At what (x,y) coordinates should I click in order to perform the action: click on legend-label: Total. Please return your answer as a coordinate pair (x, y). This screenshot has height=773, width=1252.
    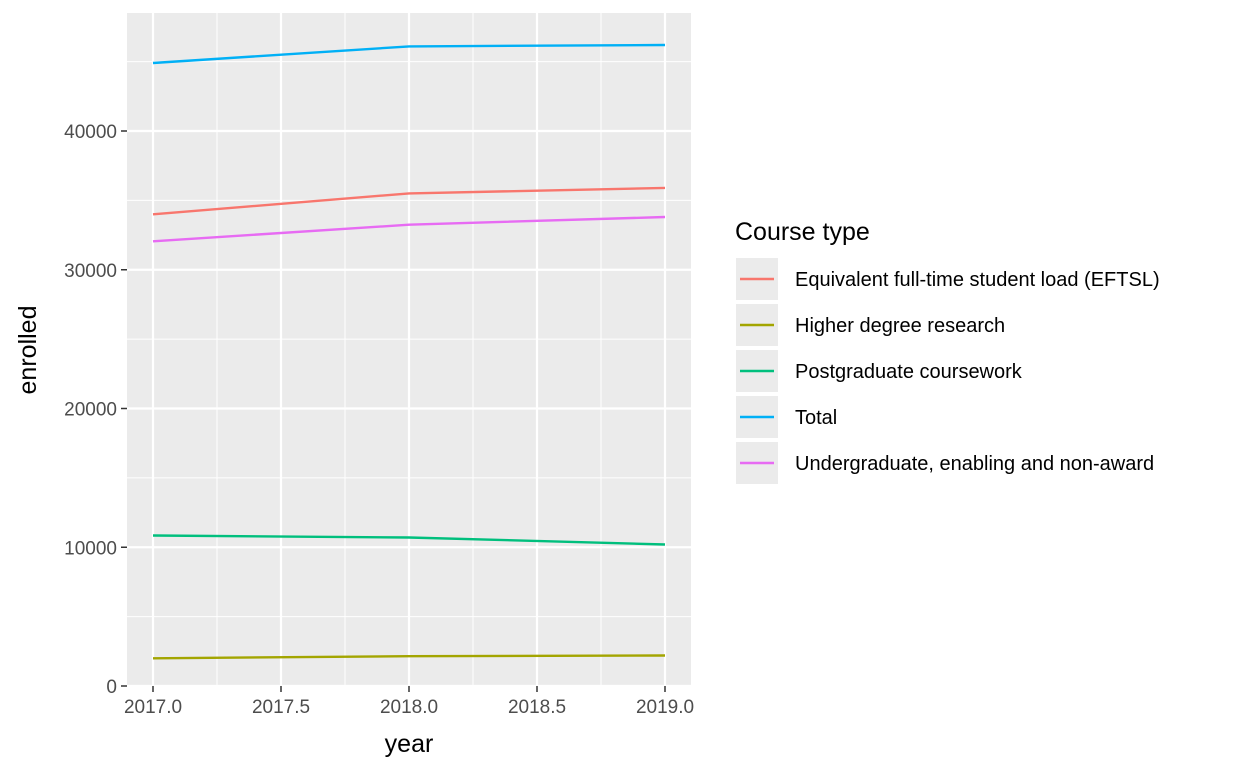
    Looking at the image, I should click on (816, 418).